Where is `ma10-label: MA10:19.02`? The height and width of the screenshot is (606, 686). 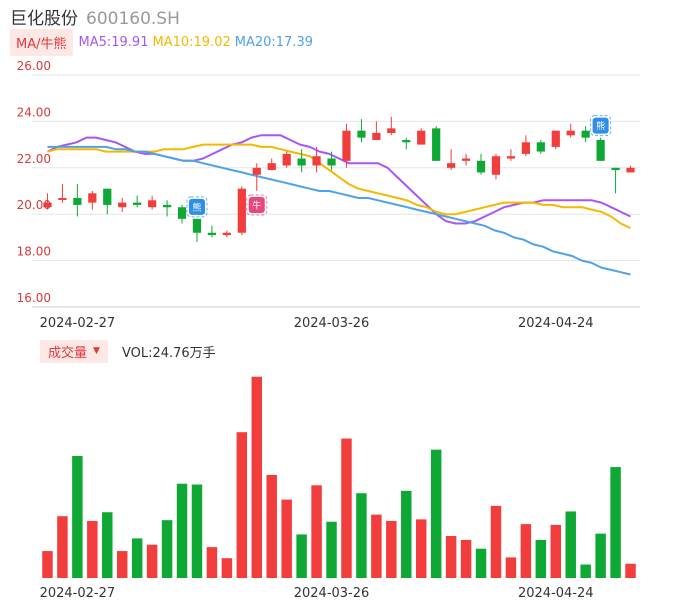
ma10-label: MA10:19.02 is located at coordinates (191, 42).